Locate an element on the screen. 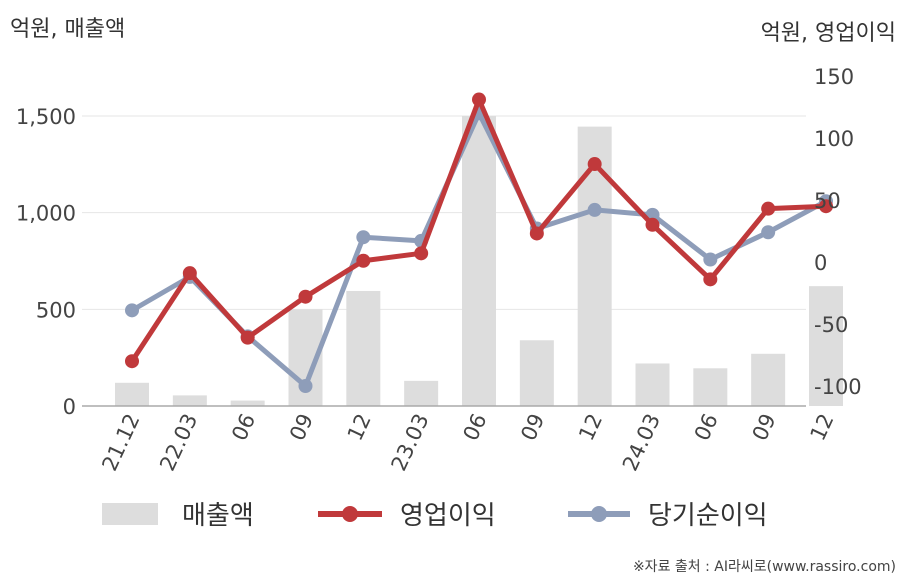 The image size is (908, 580). legend-label: 당기순이익 is located at coordinates (708, 516).